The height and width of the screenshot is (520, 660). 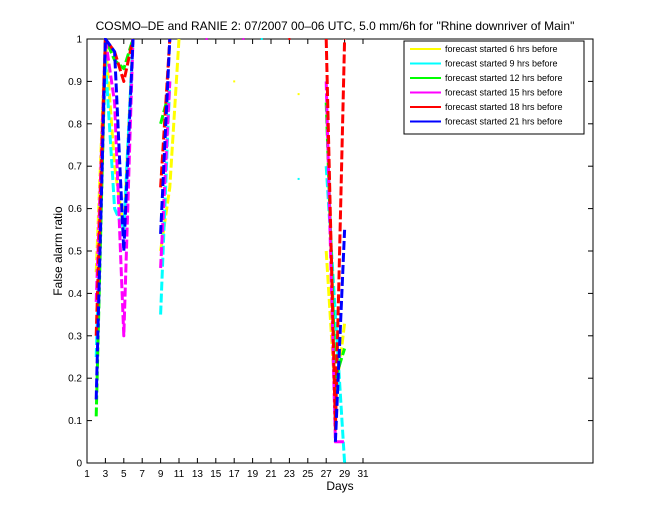 I want to click on y-tick-label: 0.6, so click(x=75, y=209).